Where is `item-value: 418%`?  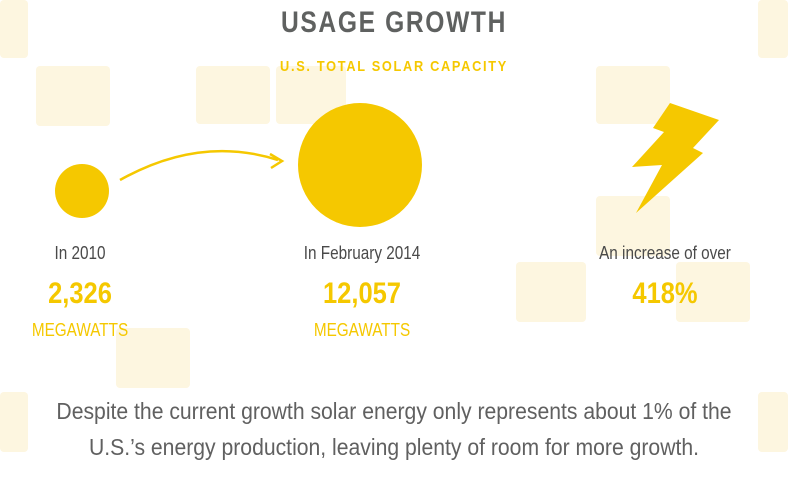 item-value: 418% is located at coordinates (665, 293).